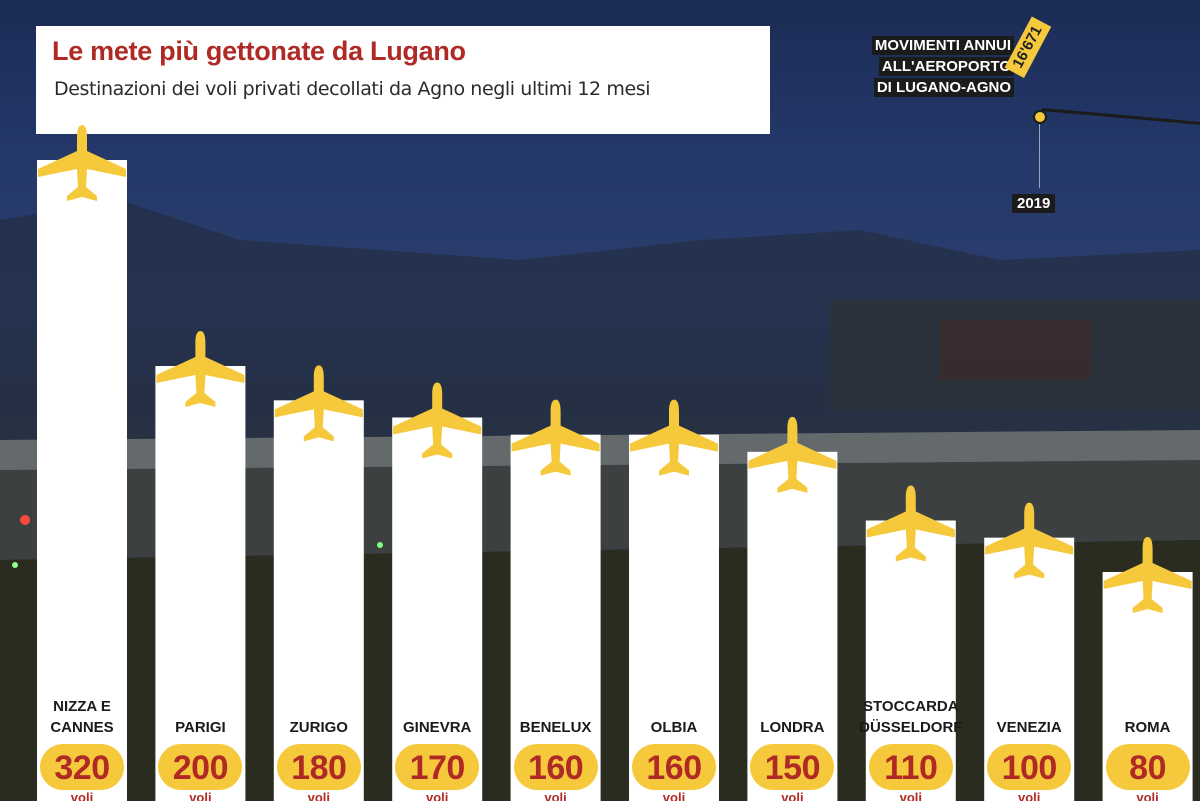 This screenshot has height=801, width=1200. I want to click on category-label-line: CANNES, so click(82, 727).